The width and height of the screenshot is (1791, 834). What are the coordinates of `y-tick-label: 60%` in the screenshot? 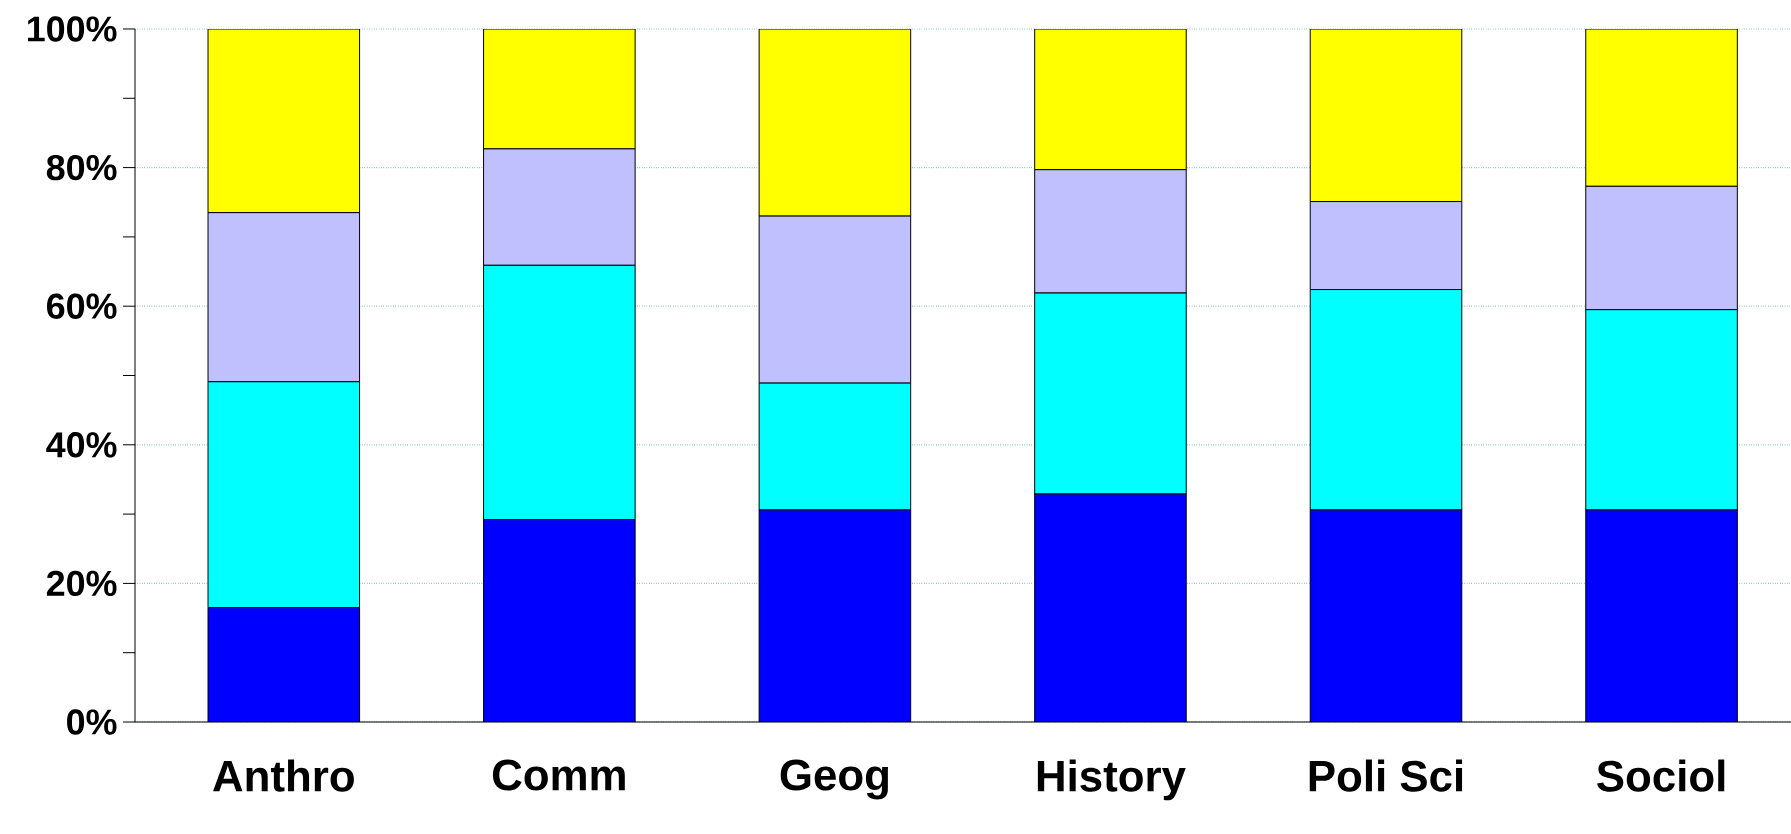 It's located at (82, 306).